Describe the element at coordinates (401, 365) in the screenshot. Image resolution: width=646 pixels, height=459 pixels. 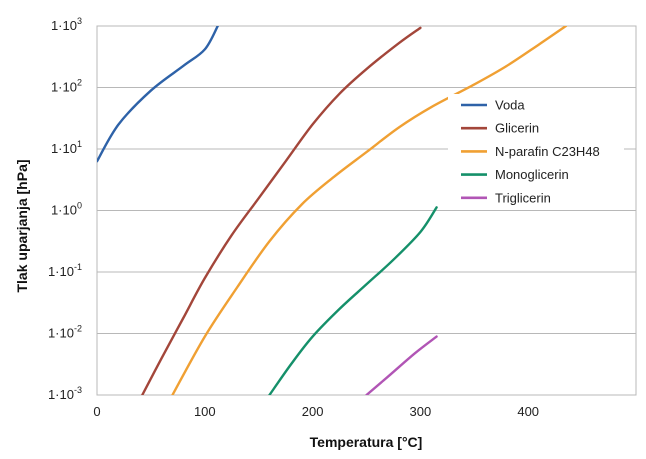
I see `series-line-triglicerin` at that location.